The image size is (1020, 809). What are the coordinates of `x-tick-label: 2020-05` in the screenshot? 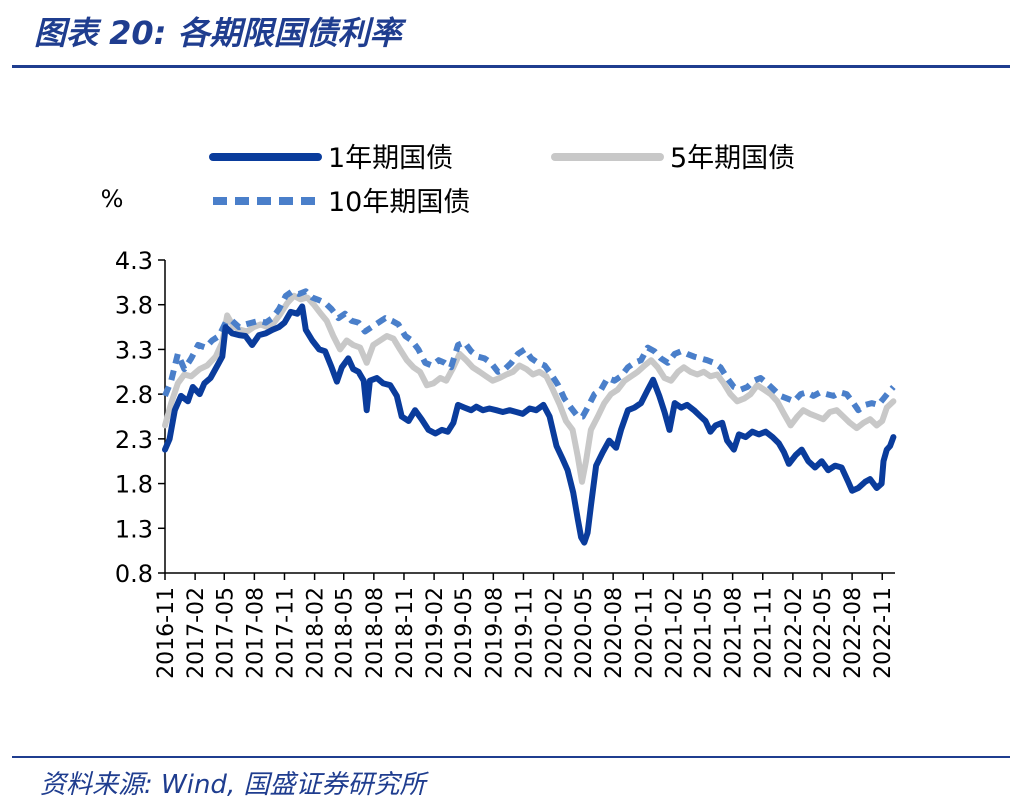 It's located at (584, 633).